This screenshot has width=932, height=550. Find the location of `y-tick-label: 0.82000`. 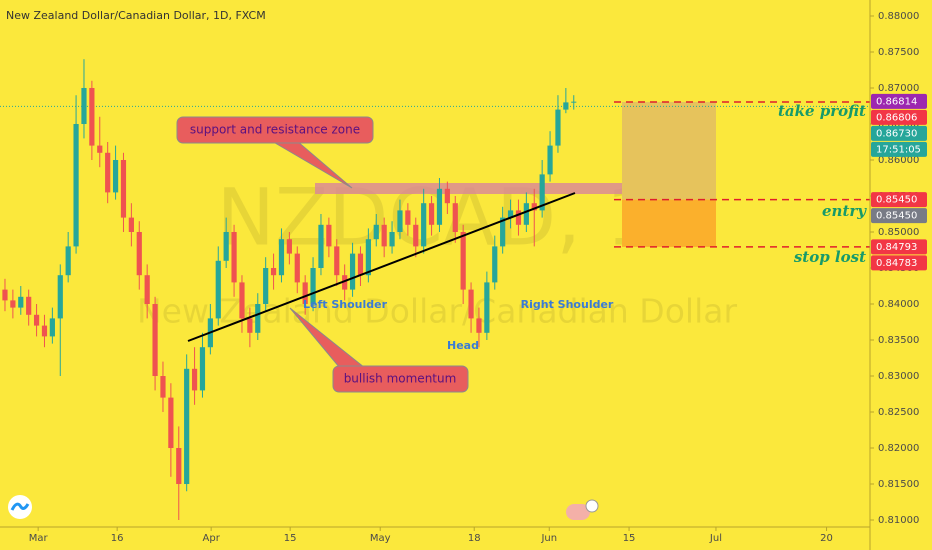

y-tick-label: 0.82000 is located at coordinates (898, 448).